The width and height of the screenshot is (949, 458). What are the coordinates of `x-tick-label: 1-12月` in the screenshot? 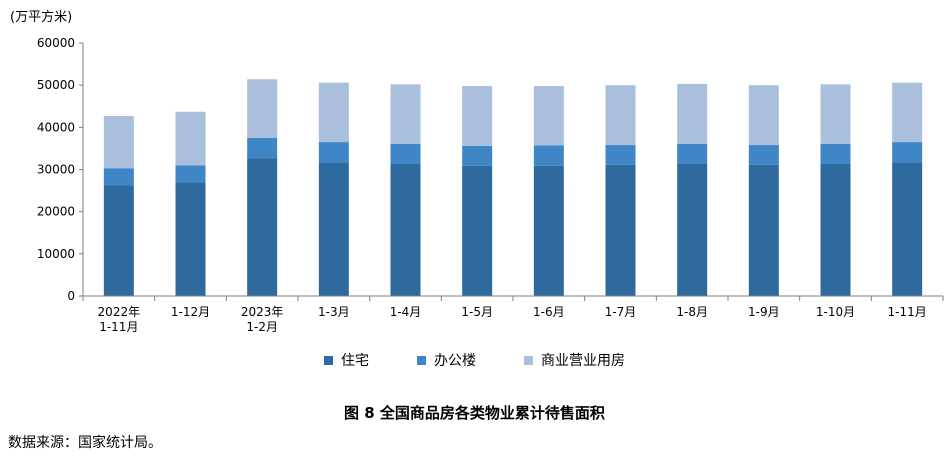 It's located at (190, 312).